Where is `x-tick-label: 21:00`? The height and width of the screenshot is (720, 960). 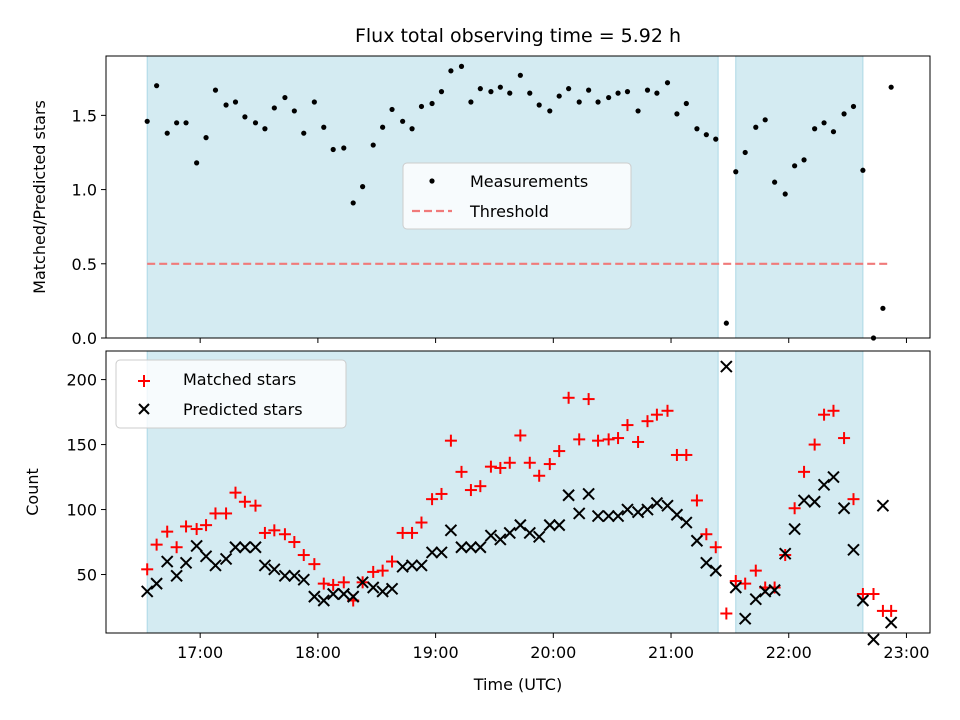 x-tick-label: 21:00 is located at coordinates (671, 652).